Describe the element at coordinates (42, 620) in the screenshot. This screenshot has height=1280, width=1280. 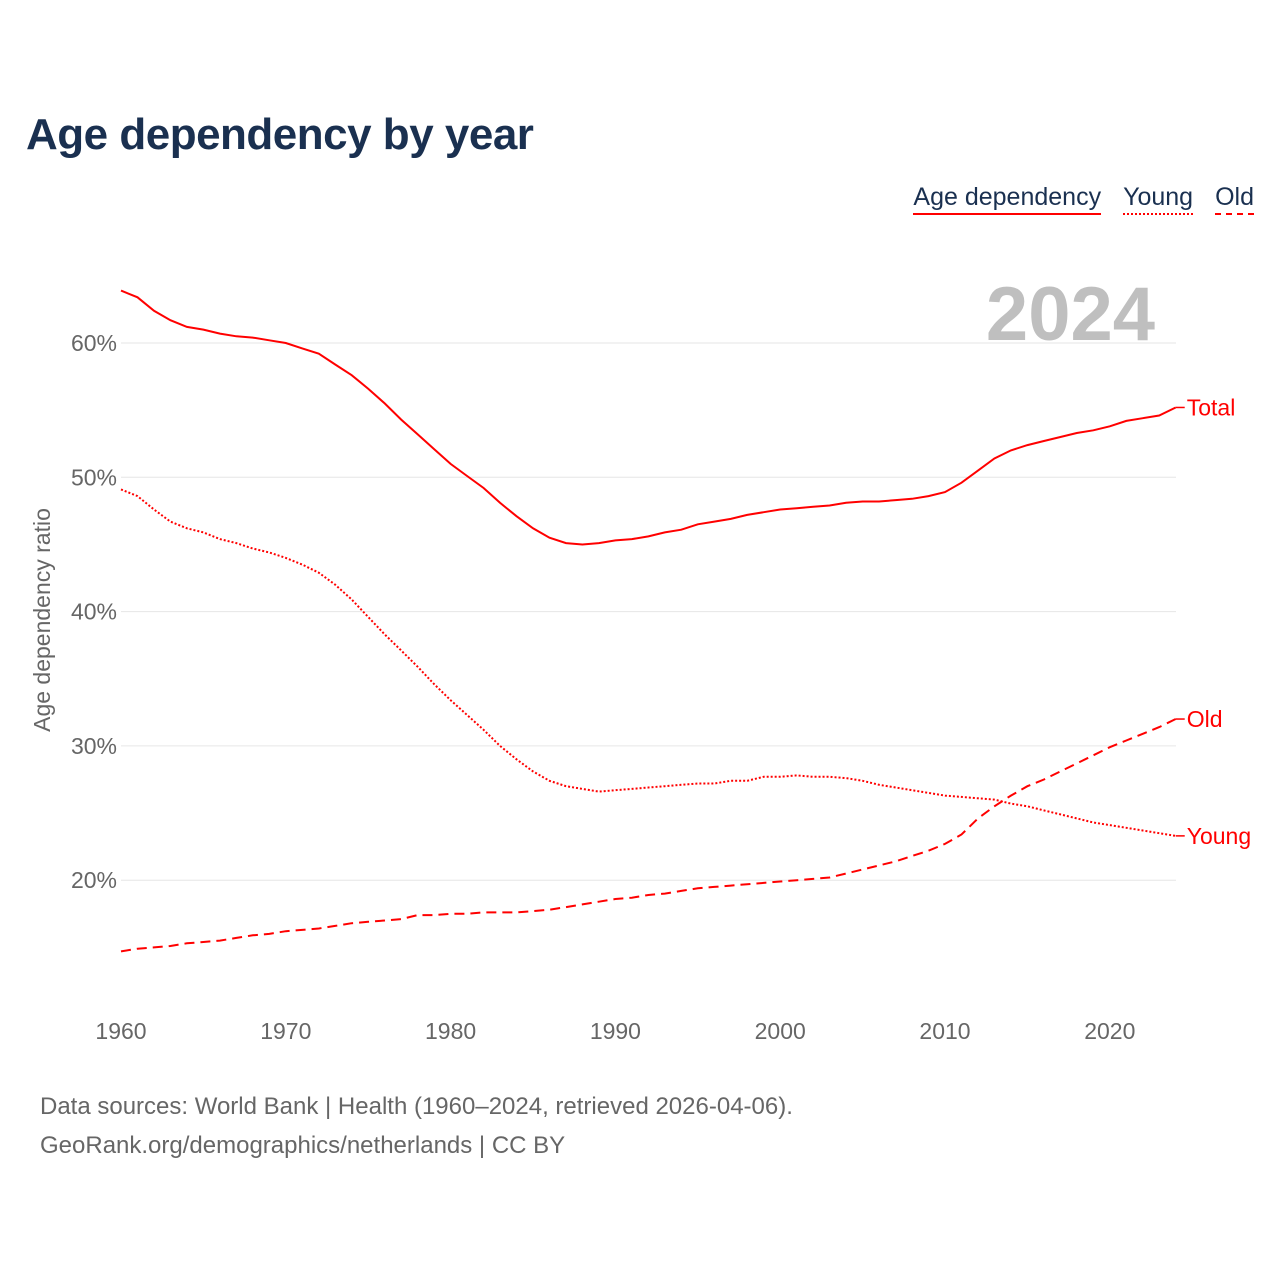
I see `y-axis-label: Age dependency ratio` at that location.